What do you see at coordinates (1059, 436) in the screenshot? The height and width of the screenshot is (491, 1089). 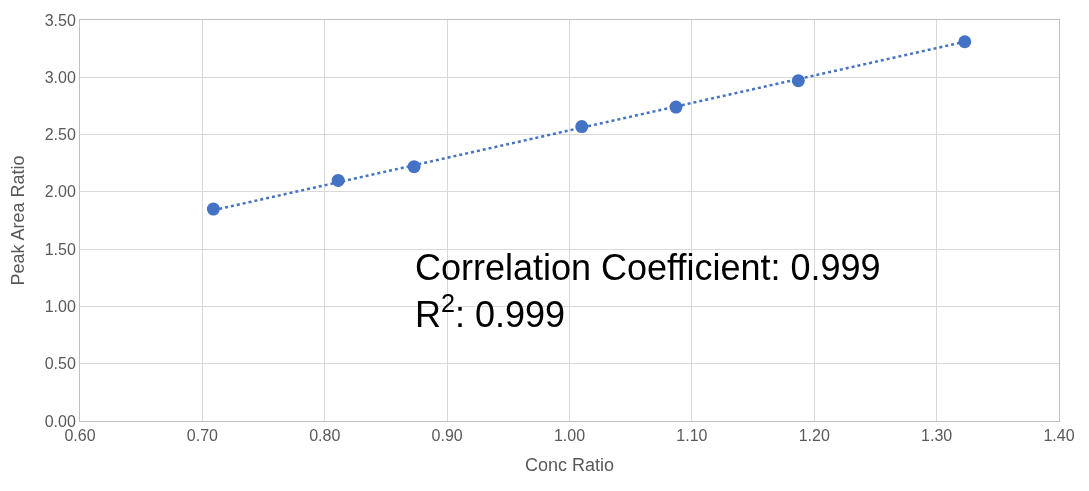 I see `x-tick-label: 1.40` at bounding box center [1059, 436].